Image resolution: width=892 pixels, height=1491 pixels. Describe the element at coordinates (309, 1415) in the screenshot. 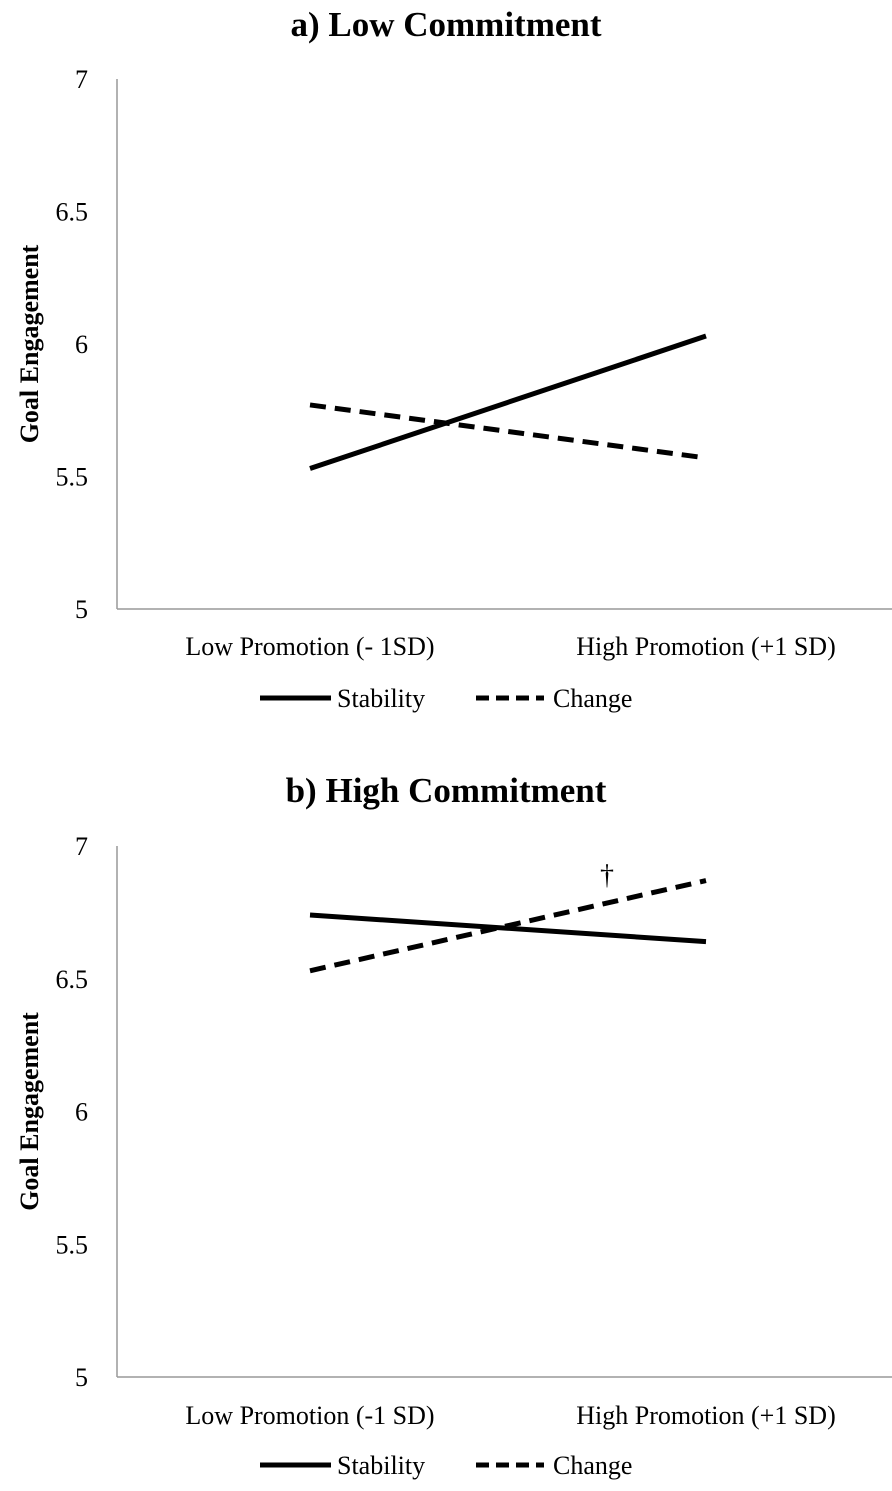

I see `x-tick-label: Low Promotion (-1 SD)` at that location.